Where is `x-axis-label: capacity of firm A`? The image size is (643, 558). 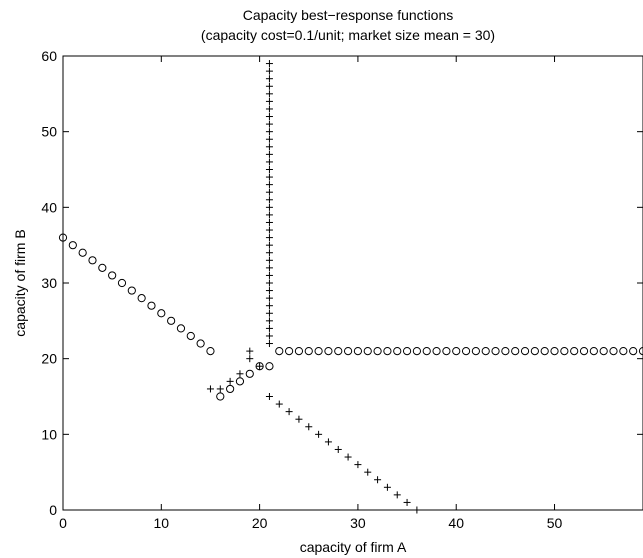 x-axis-label: capacity of firm A is located at coordinates (353, 547).